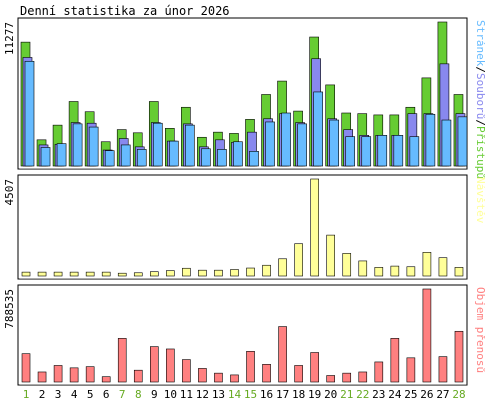 Image resolution: width=485 pixels, height=405 pixels. I want to click on y-max-label: 11277, so click(9, 38).